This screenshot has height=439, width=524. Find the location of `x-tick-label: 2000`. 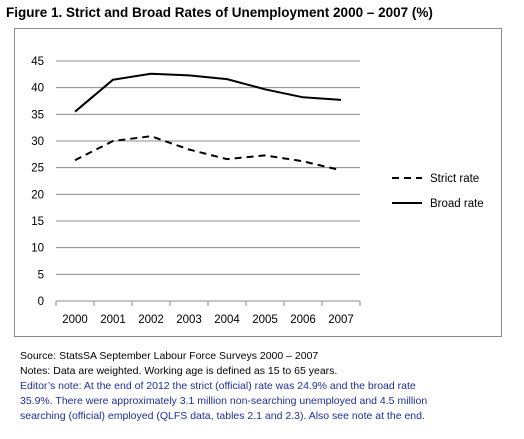

x-tick-label: 2000 is located at coordinates (75, 320).